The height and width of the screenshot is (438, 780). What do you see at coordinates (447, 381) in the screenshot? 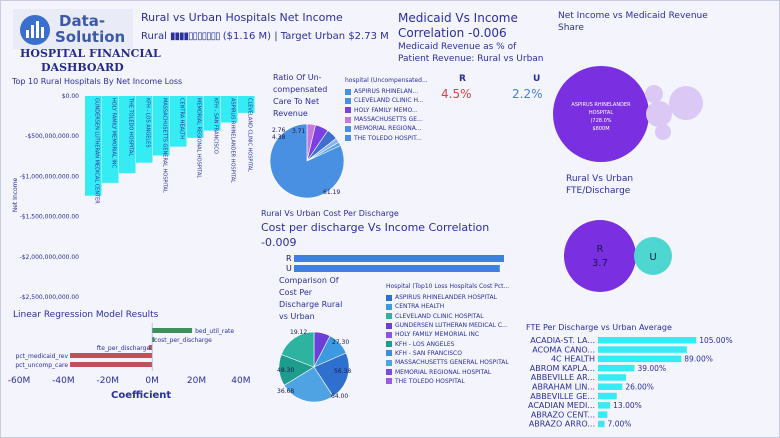
I see `pie2-legend-item: THE TOLEDO HOSPITAL` at bounding box center [447, 381].